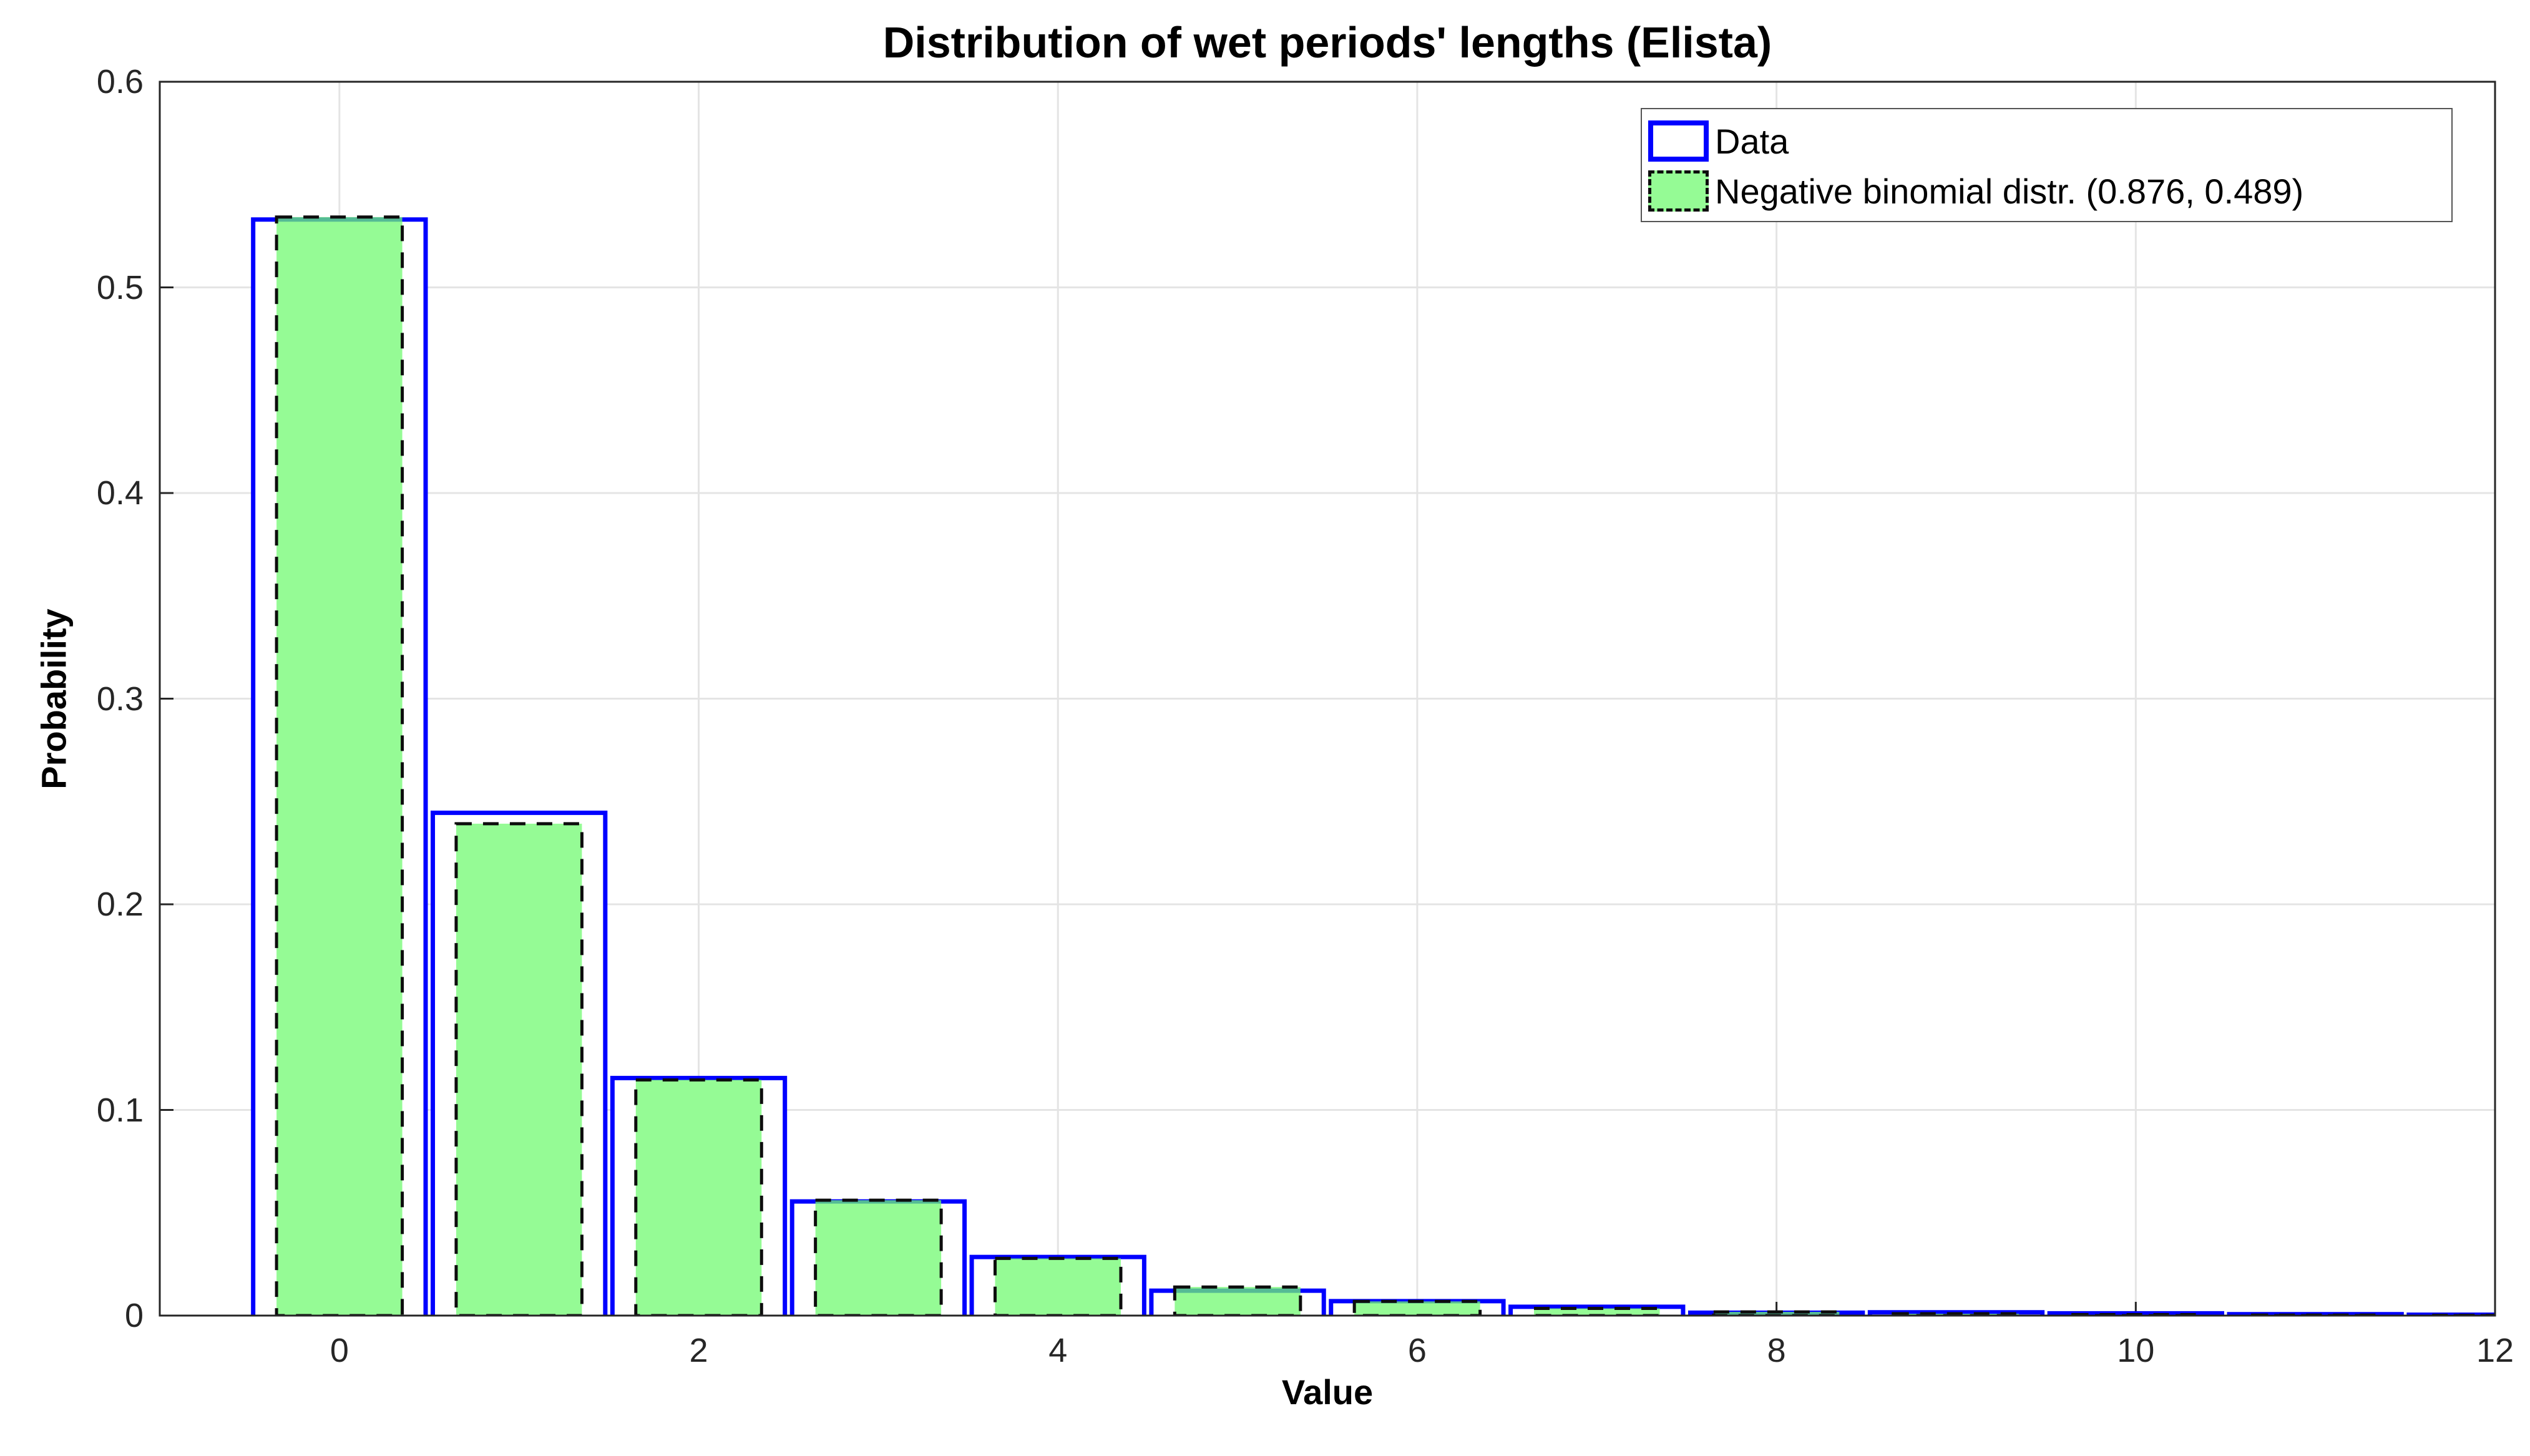  Describe the element at coordinates (1776, 1350) in the screenshot. I see `x-tick-label: 8` at that location.